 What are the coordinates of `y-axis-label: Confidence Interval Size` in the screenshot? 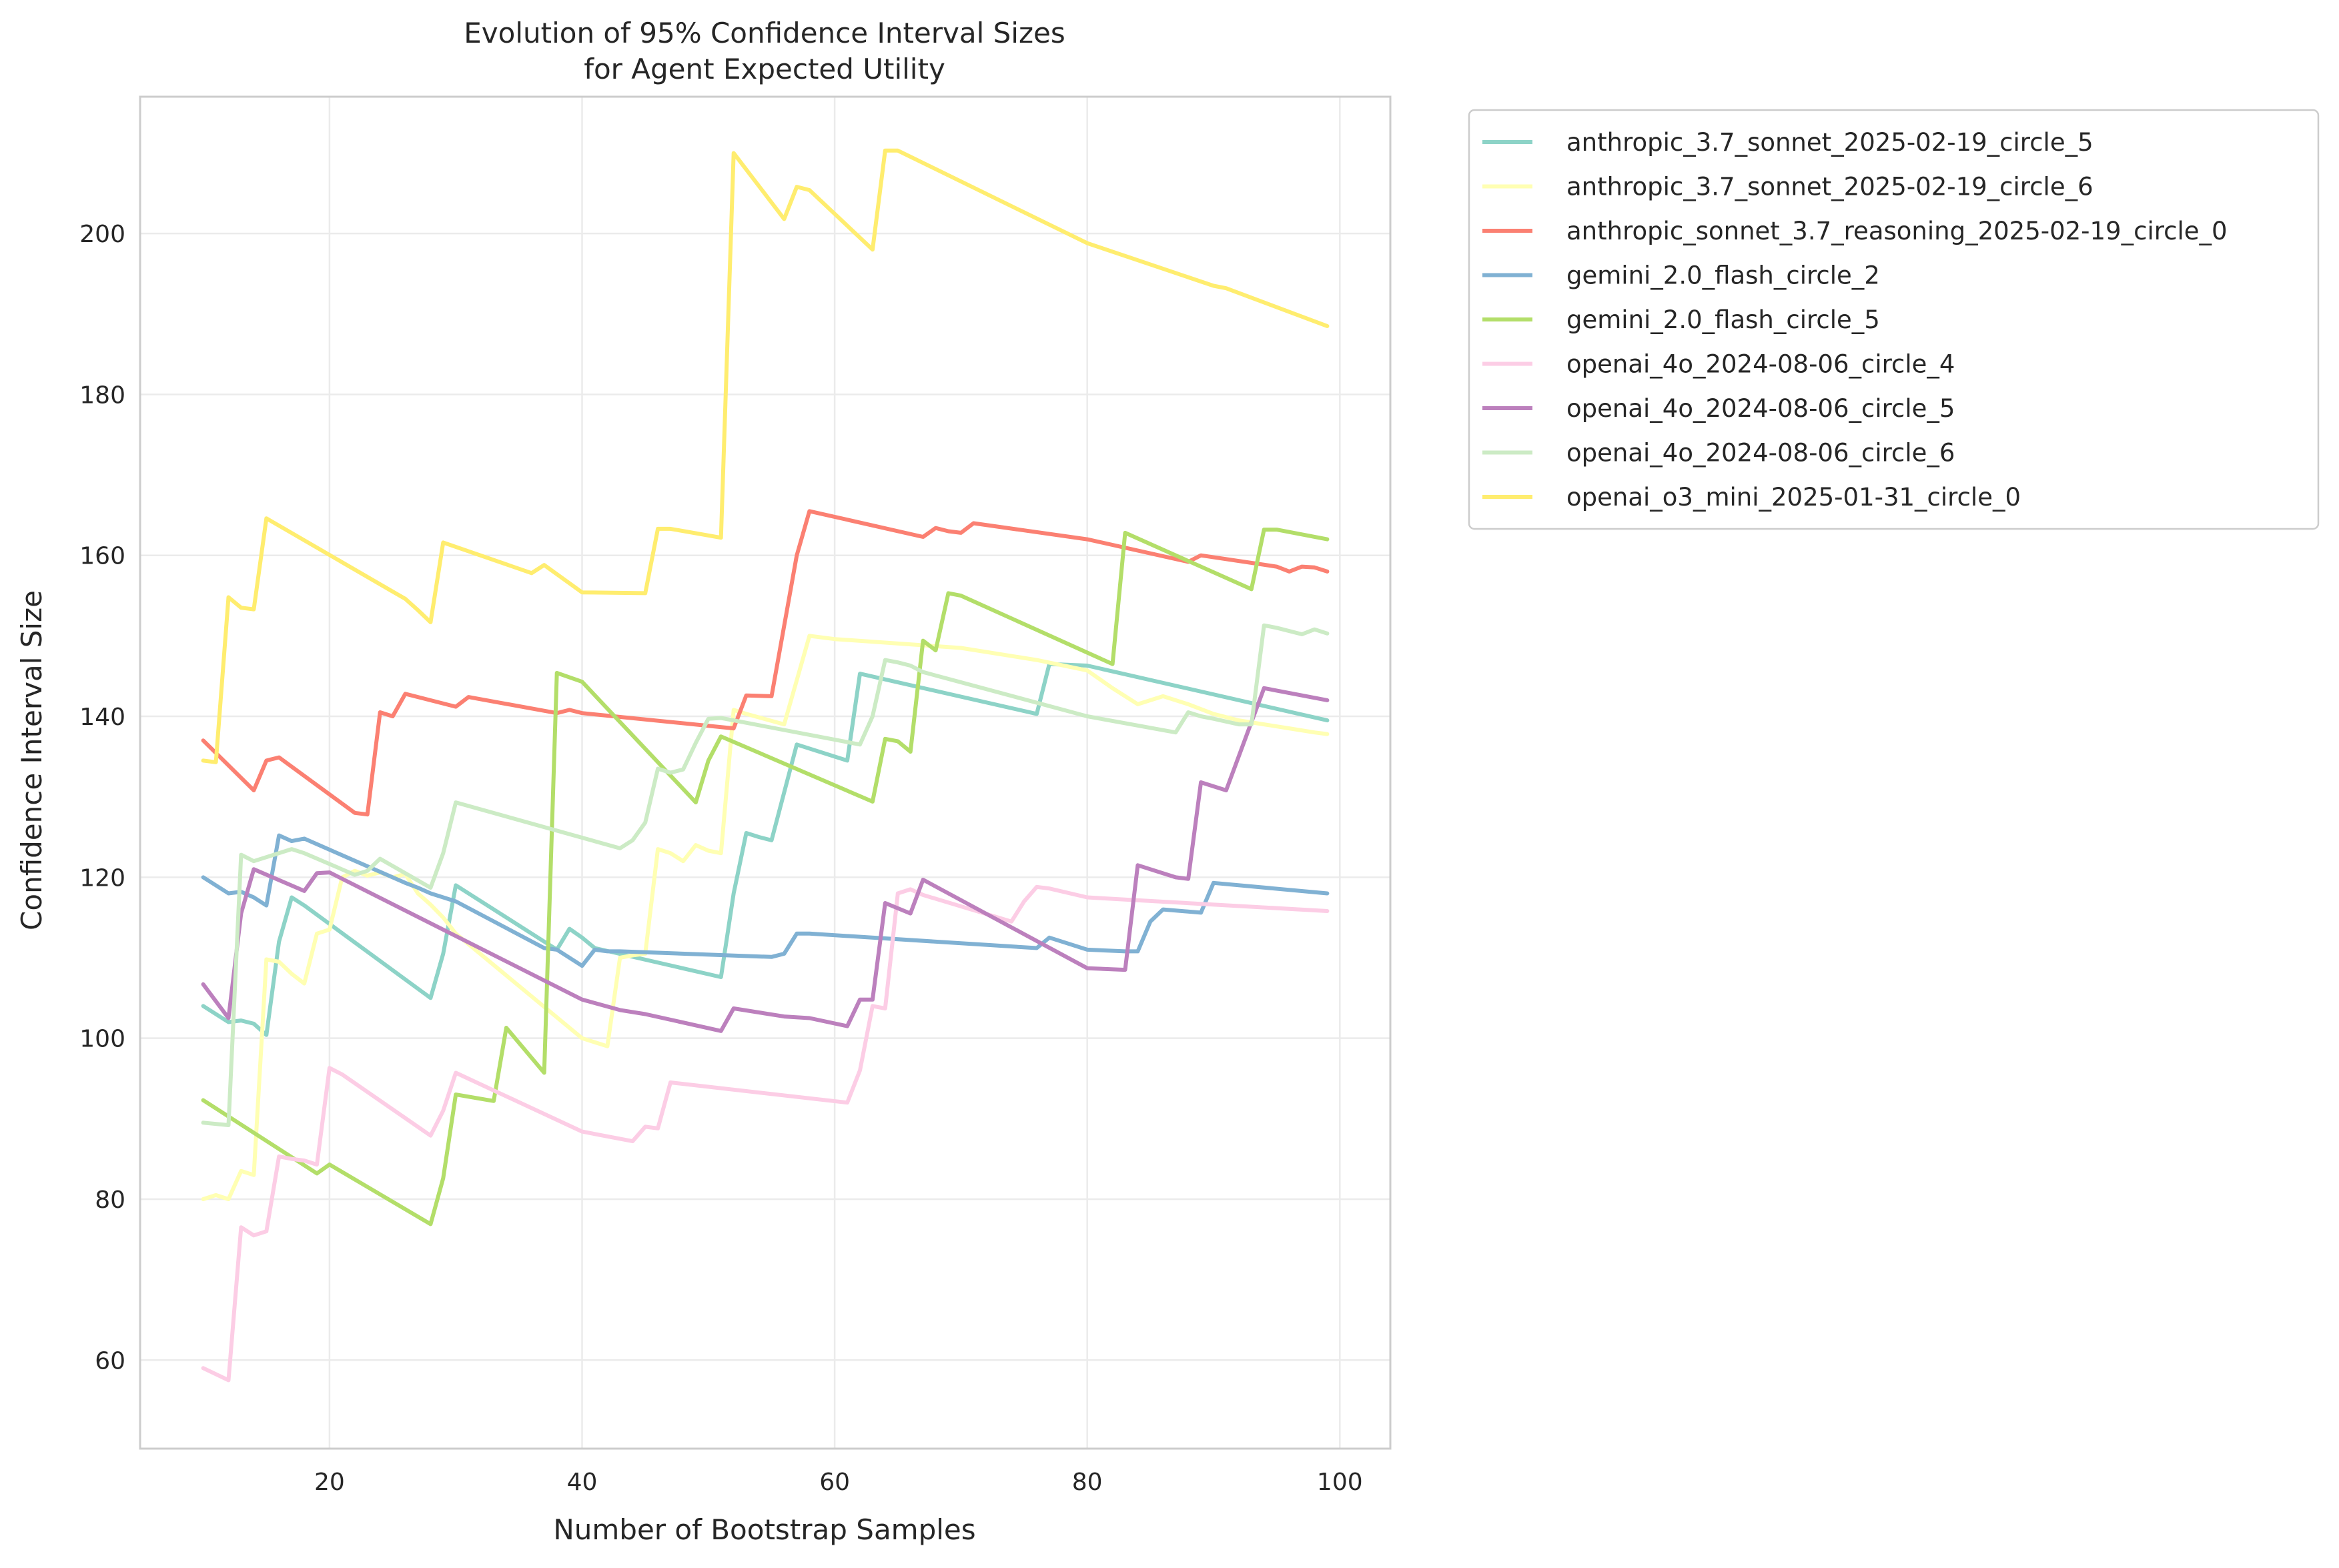 It's located at (31, 760).